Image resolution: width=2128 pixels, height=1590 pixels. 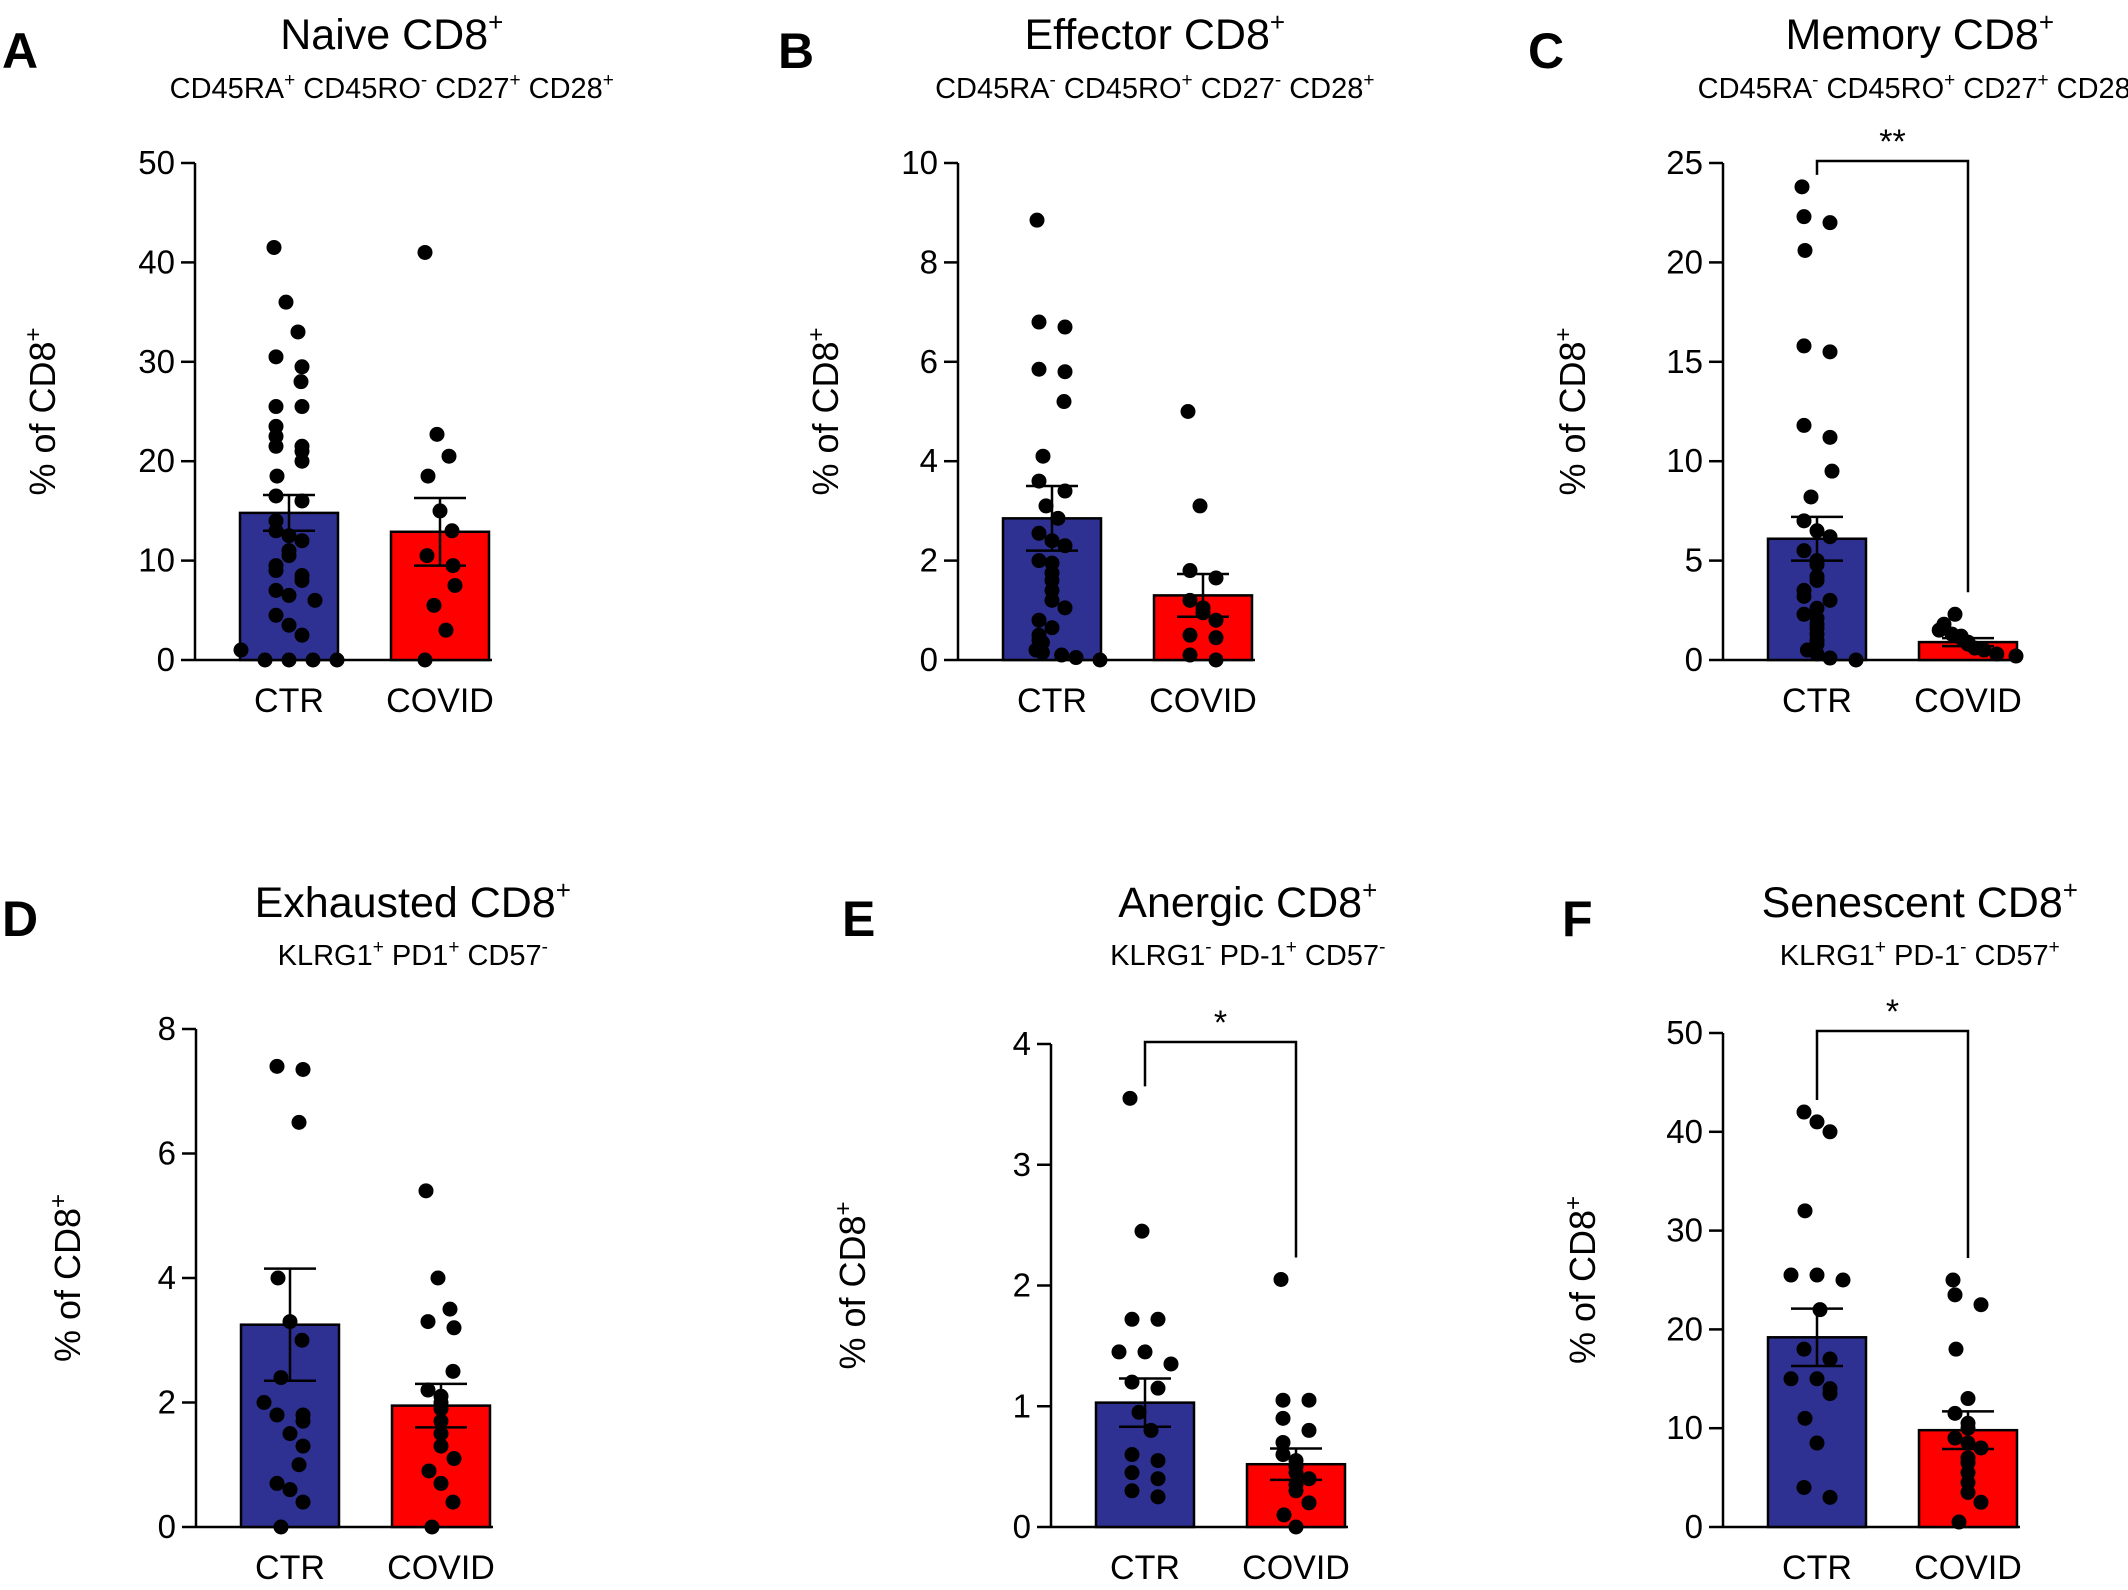 I want to click on panel-title: Anergic CD8+, so click(x=1247, y=901).